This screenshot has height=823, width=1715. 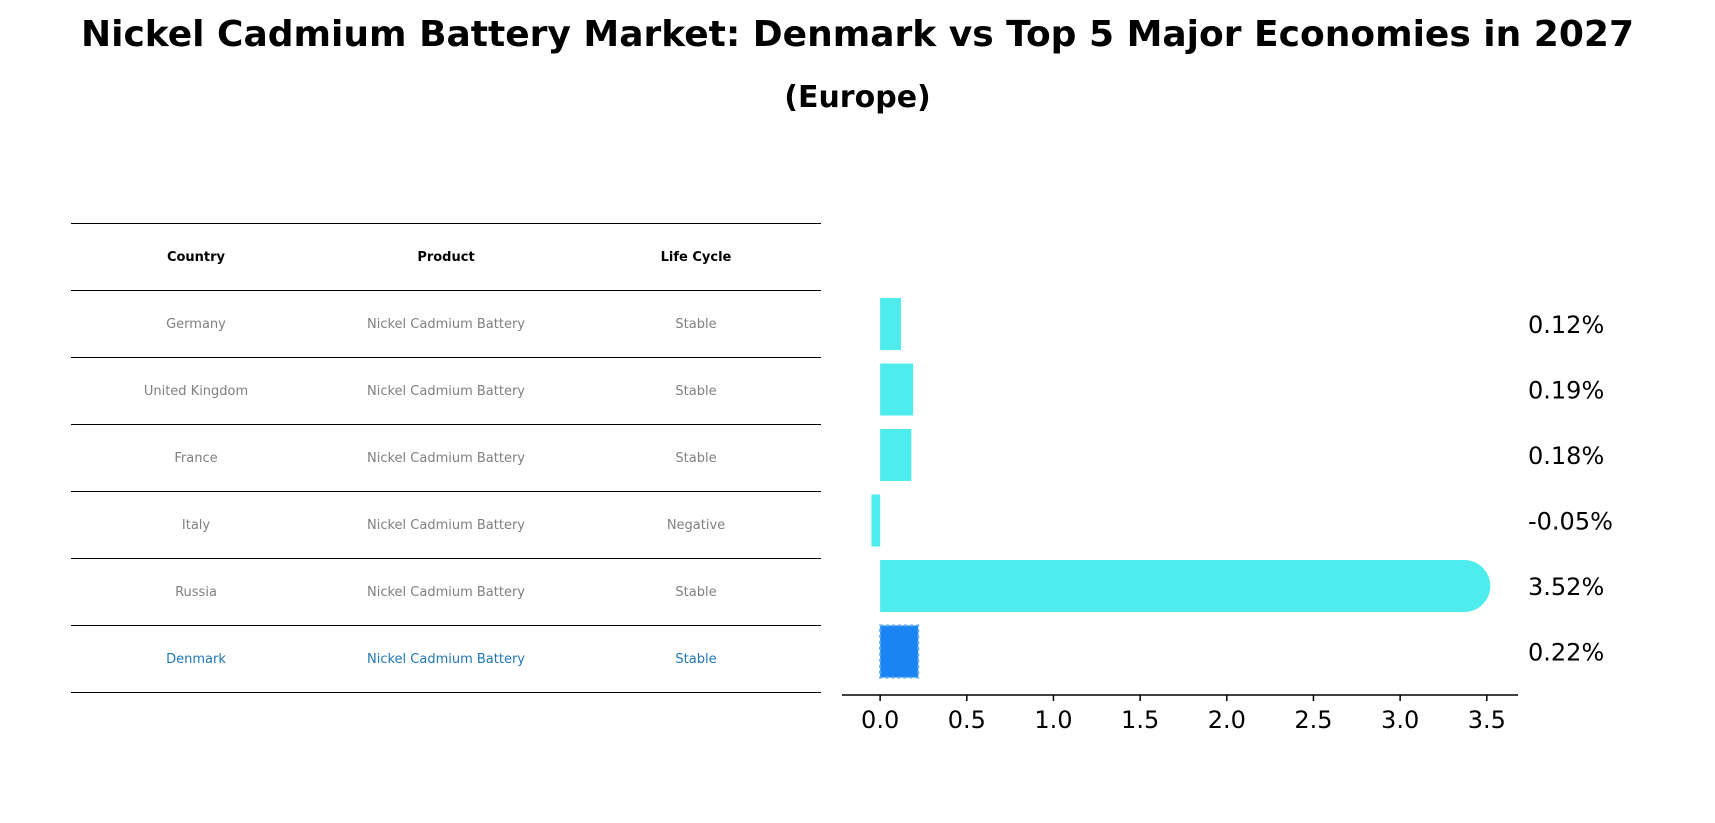 I want to click on table-row: Russia Nickel Cadmium Battery Stable, so click(x=446, y=592).